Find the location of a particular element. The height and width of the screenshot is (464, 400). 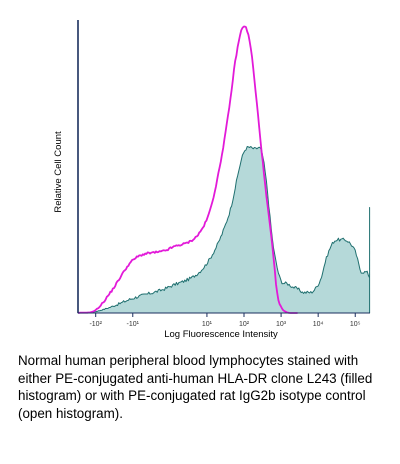

x-tick-label: 10⁵ is located at coordinates (355, 324).